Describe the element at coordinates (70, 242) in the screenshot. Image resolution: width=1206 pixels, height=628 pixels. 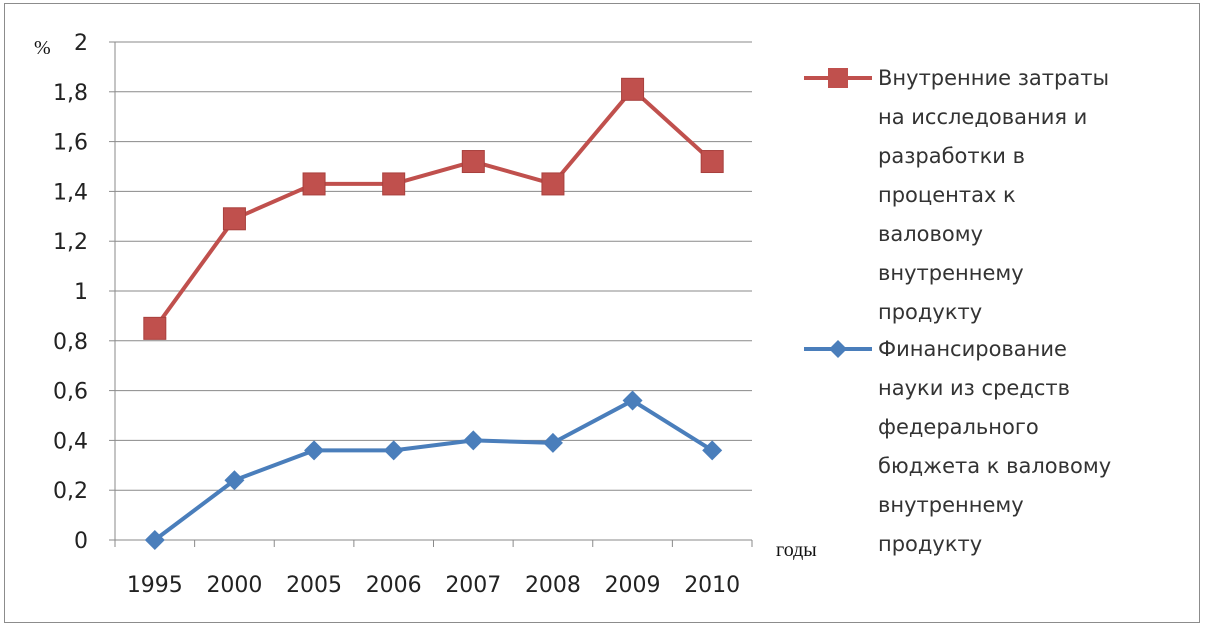
I see `y-tick-label: 1,2` at that location.